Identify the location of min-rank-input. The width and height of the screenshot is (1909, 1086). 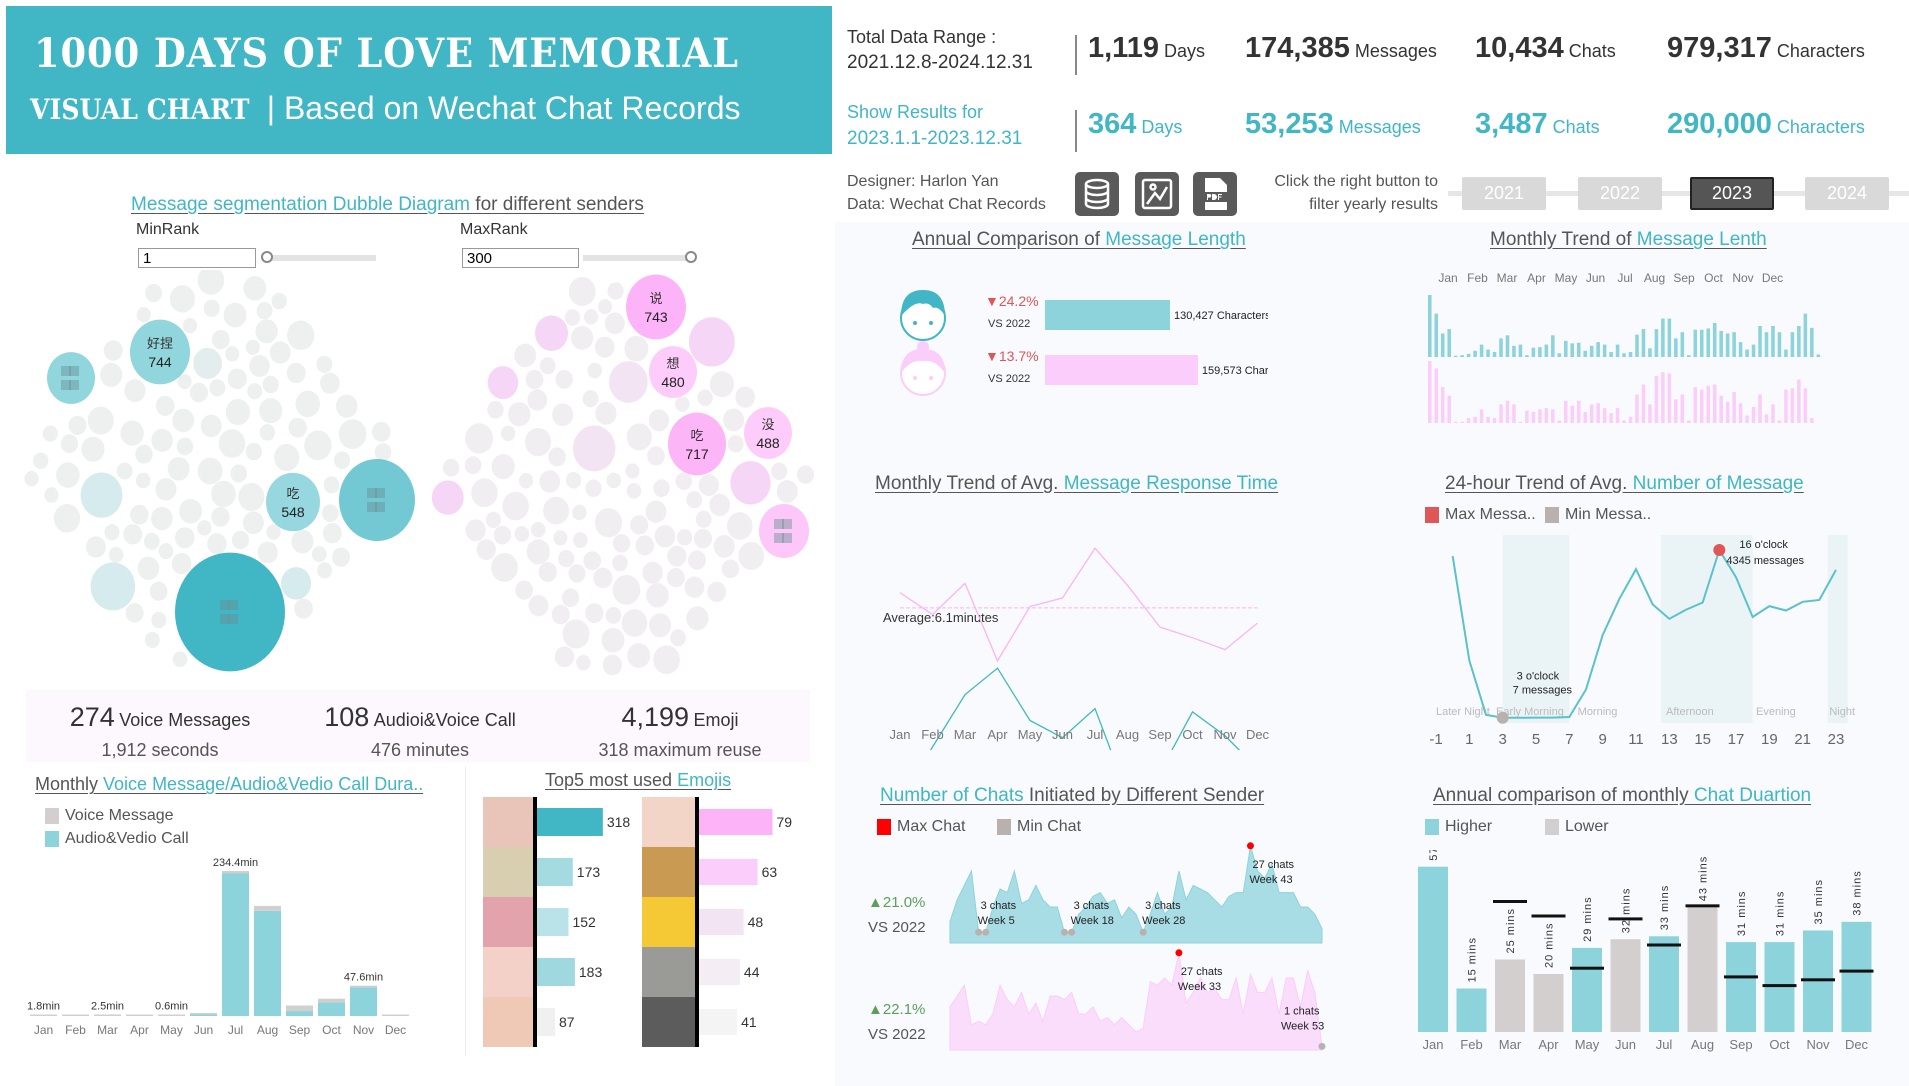
(197, 258).